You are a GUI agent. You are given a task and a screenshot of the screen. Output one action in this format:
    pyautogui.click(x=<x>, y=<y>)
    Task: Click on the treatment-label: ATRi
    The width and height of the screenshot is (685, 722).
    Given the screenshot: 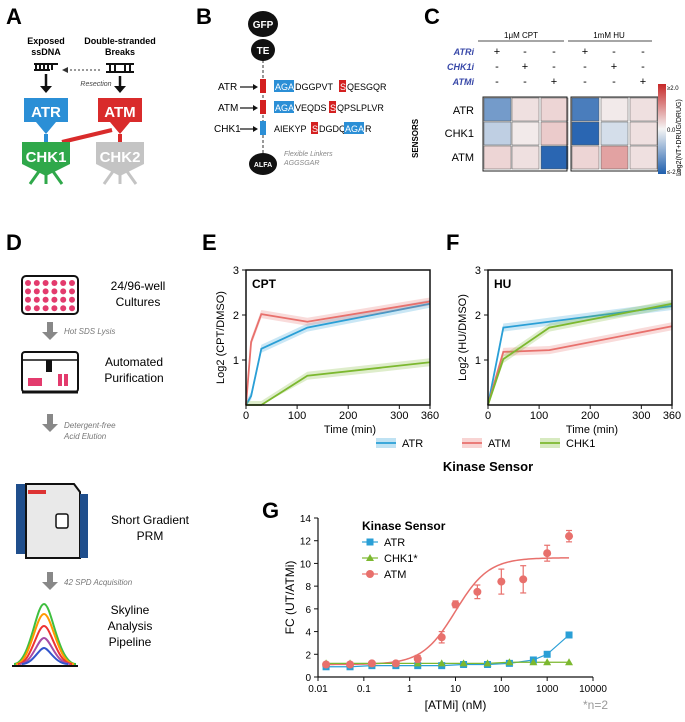 What is the action you would take?
    pyautogui.click(x=464, y=52)
    